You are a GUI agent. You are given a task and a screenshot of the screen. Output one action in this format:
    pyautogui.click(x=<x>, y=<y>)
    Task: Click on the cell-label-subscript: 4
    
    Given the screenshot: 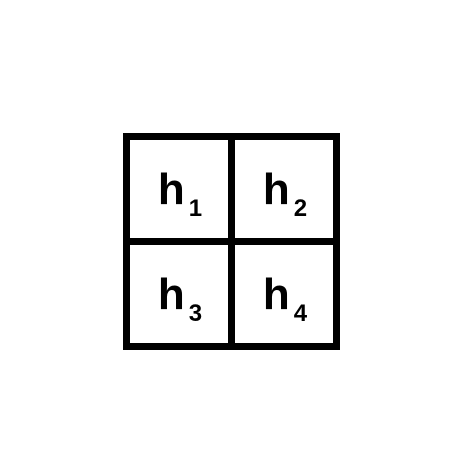 What is the action you would take?
    pyautogui.click(x=300, y=313)
    